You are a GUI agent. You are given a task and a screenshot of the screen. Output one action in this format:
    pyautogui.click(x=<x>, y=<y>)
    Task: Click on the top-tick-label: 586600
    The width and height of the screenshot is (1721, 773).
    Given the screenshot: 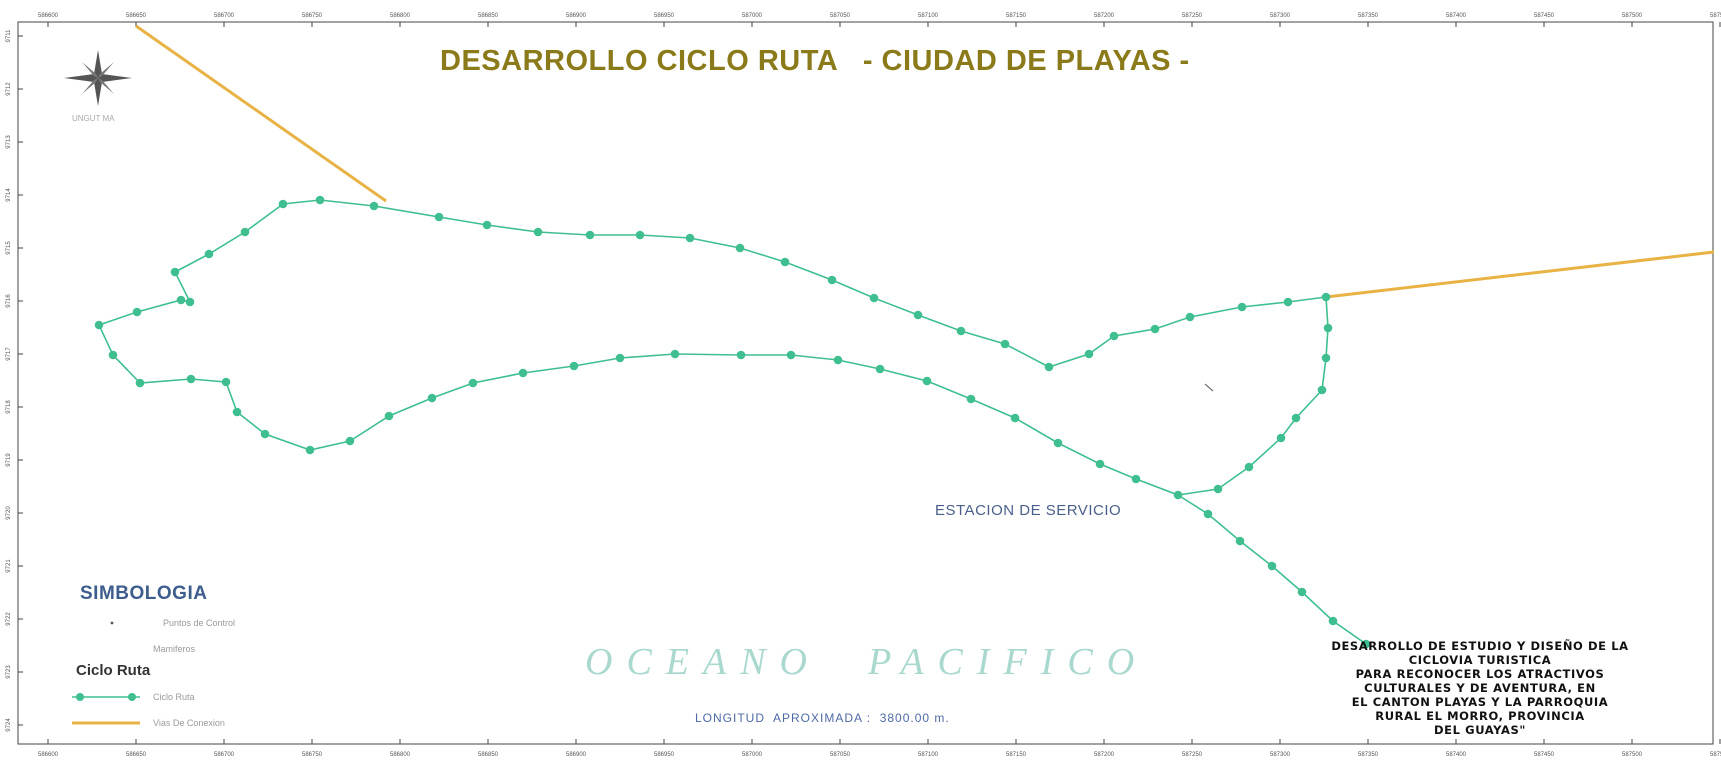 What is the action you would take?
    pyautogui.click(x=48, y=16)
    